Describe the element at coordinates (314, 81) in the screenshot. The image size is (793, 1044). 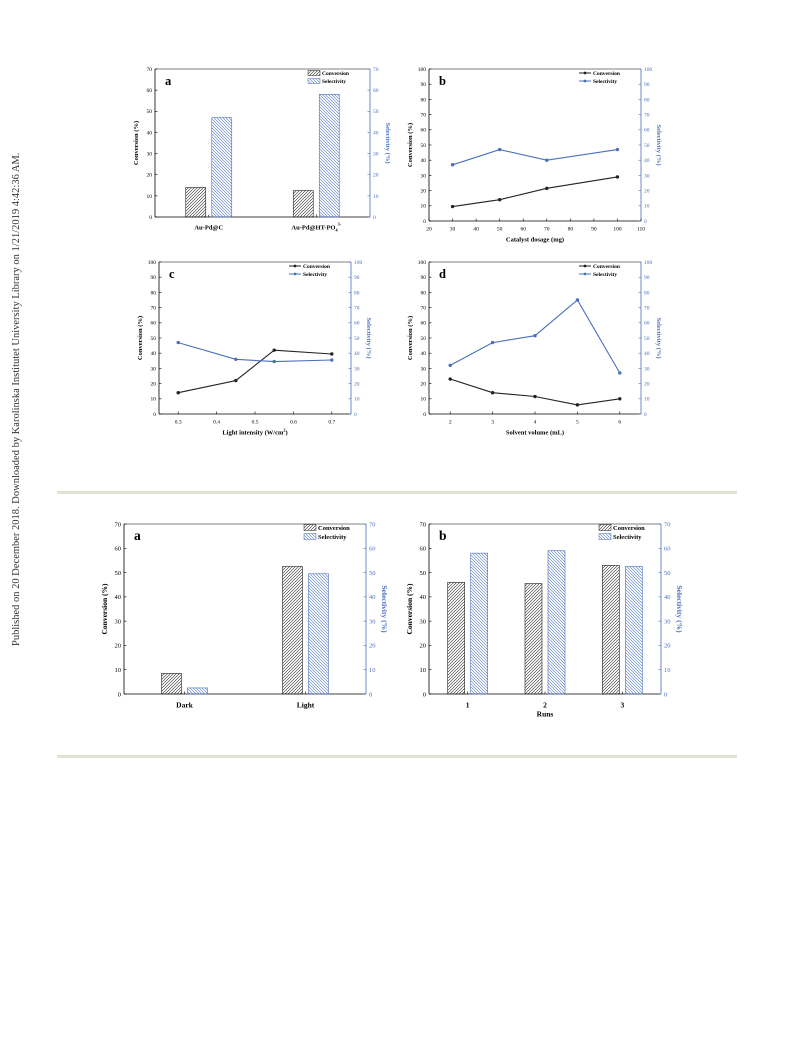
I see `legend-swatch` at that location.